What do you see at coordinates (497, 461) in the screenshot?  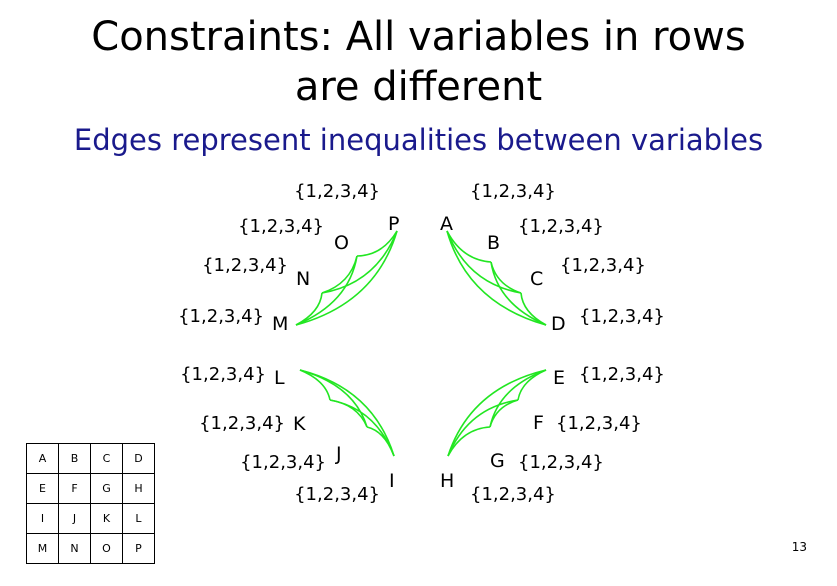 I see `node-label-g: G` at bounding box center [497, 461].